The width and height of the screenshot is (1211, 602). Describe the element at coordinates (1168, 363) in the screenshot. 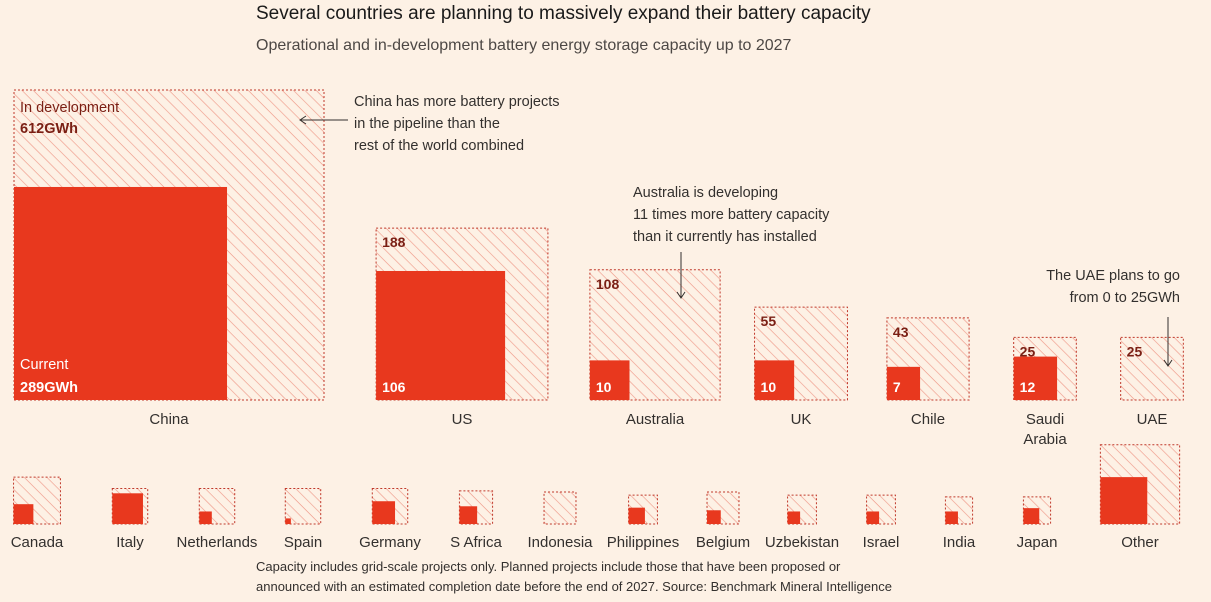

I see `uae-annotation-arrowhead` at that location.